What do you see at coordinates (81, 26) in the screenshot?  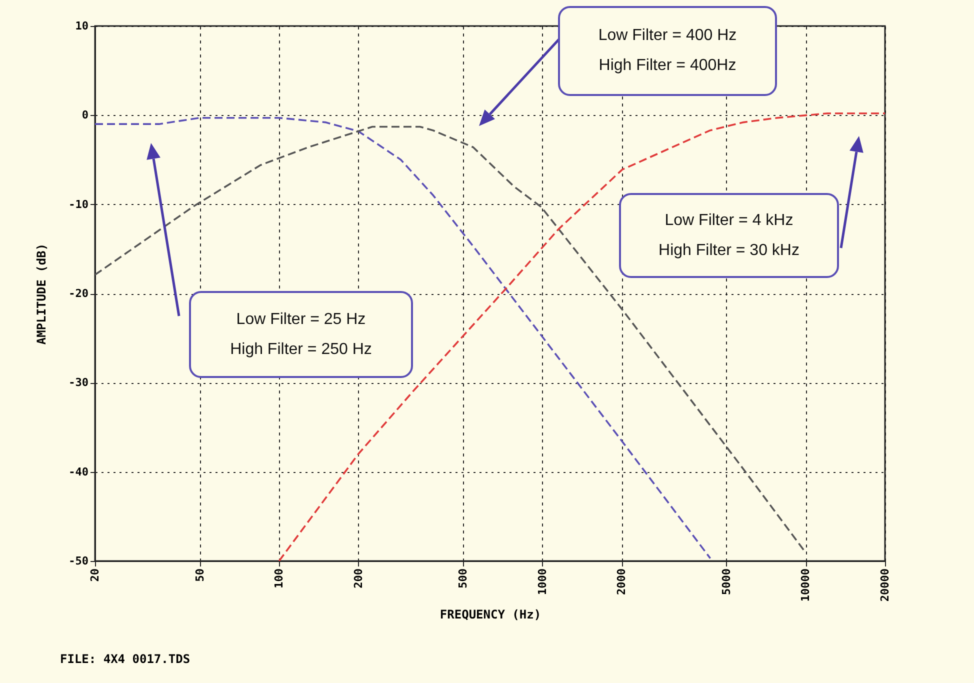 I see `y-tick-label: 10` at bounding box center [81, 26].